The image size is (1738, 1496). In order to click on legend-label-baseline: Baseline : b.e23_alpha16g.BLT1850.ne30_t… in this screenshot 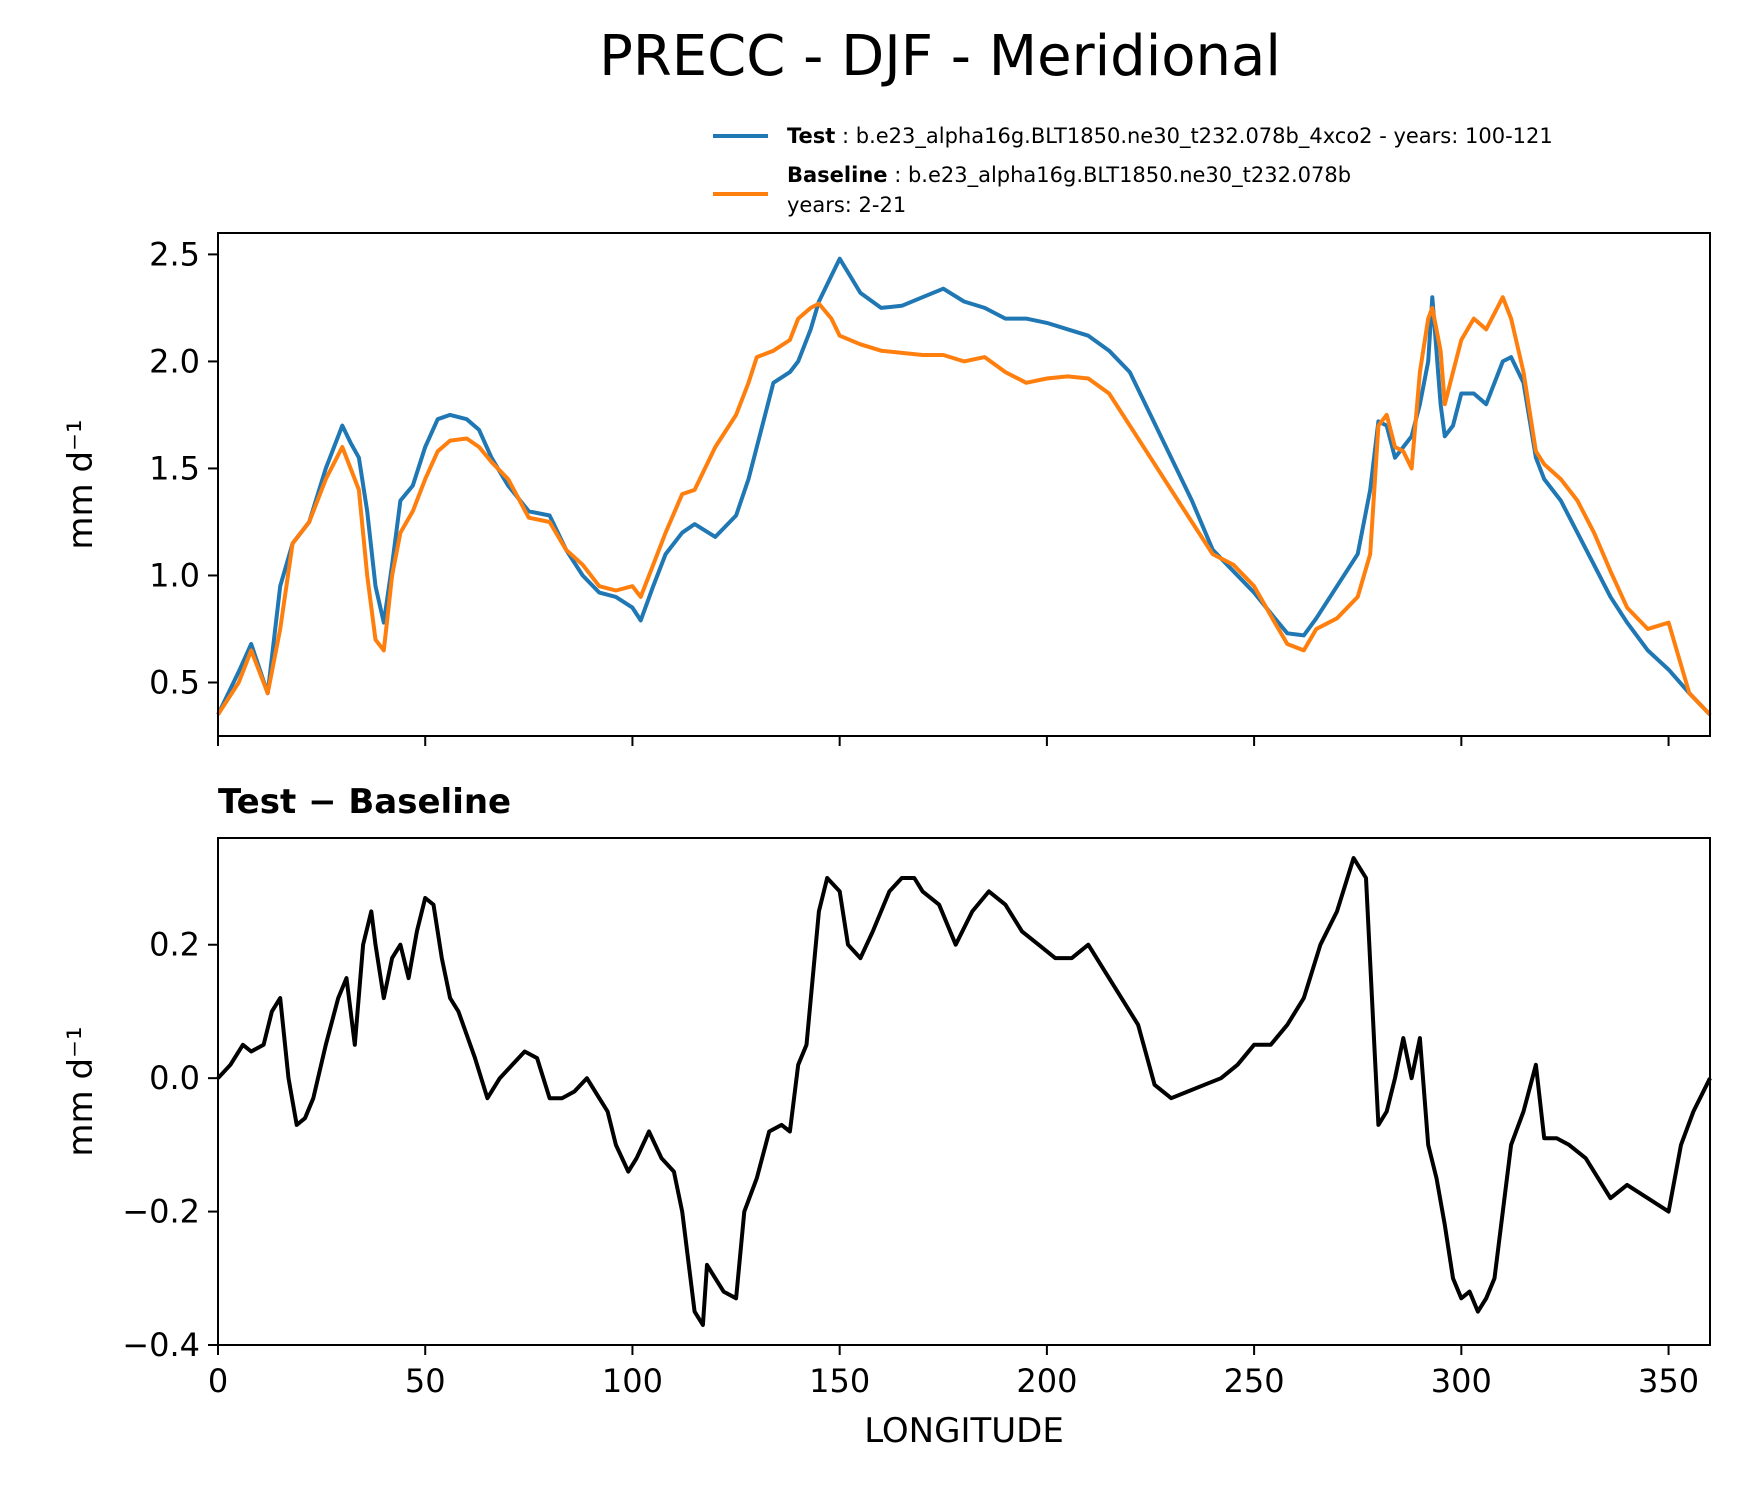, I will do `click(1069, 175)`.